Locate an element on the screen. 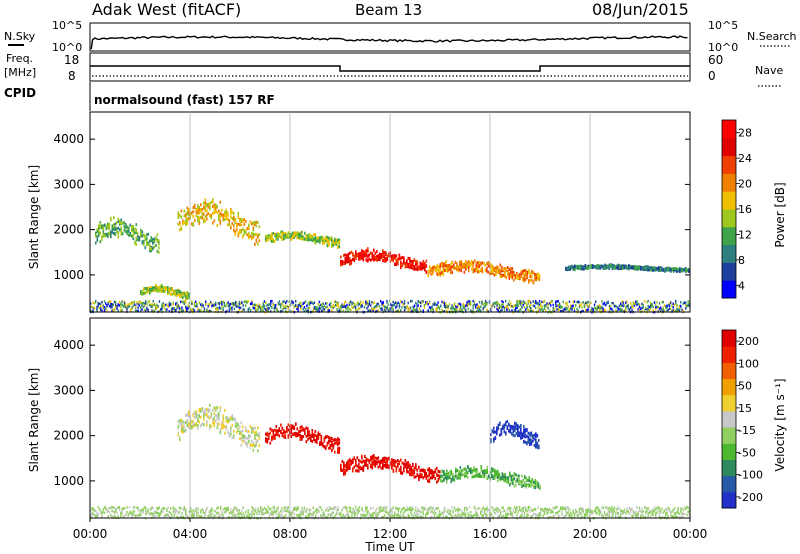  power-colorbar-label: Power [dB] is located at coordinates (780, 214).